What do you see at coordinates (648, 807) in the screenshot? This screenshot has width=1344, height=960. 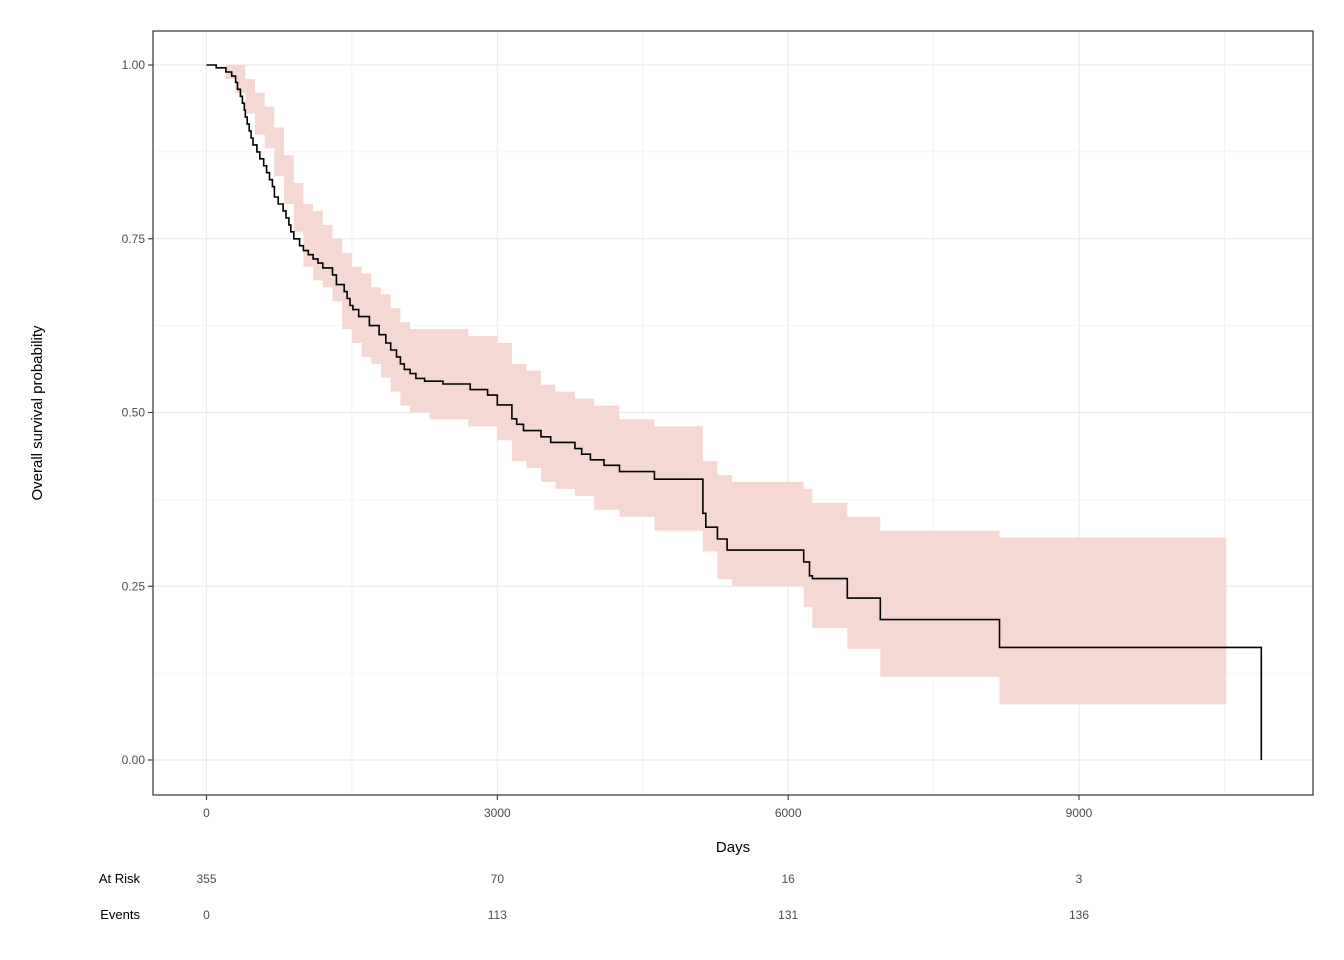 I see `x-axis-ticks: 0 3000 6000 9000` at bounding box center [648, 807].